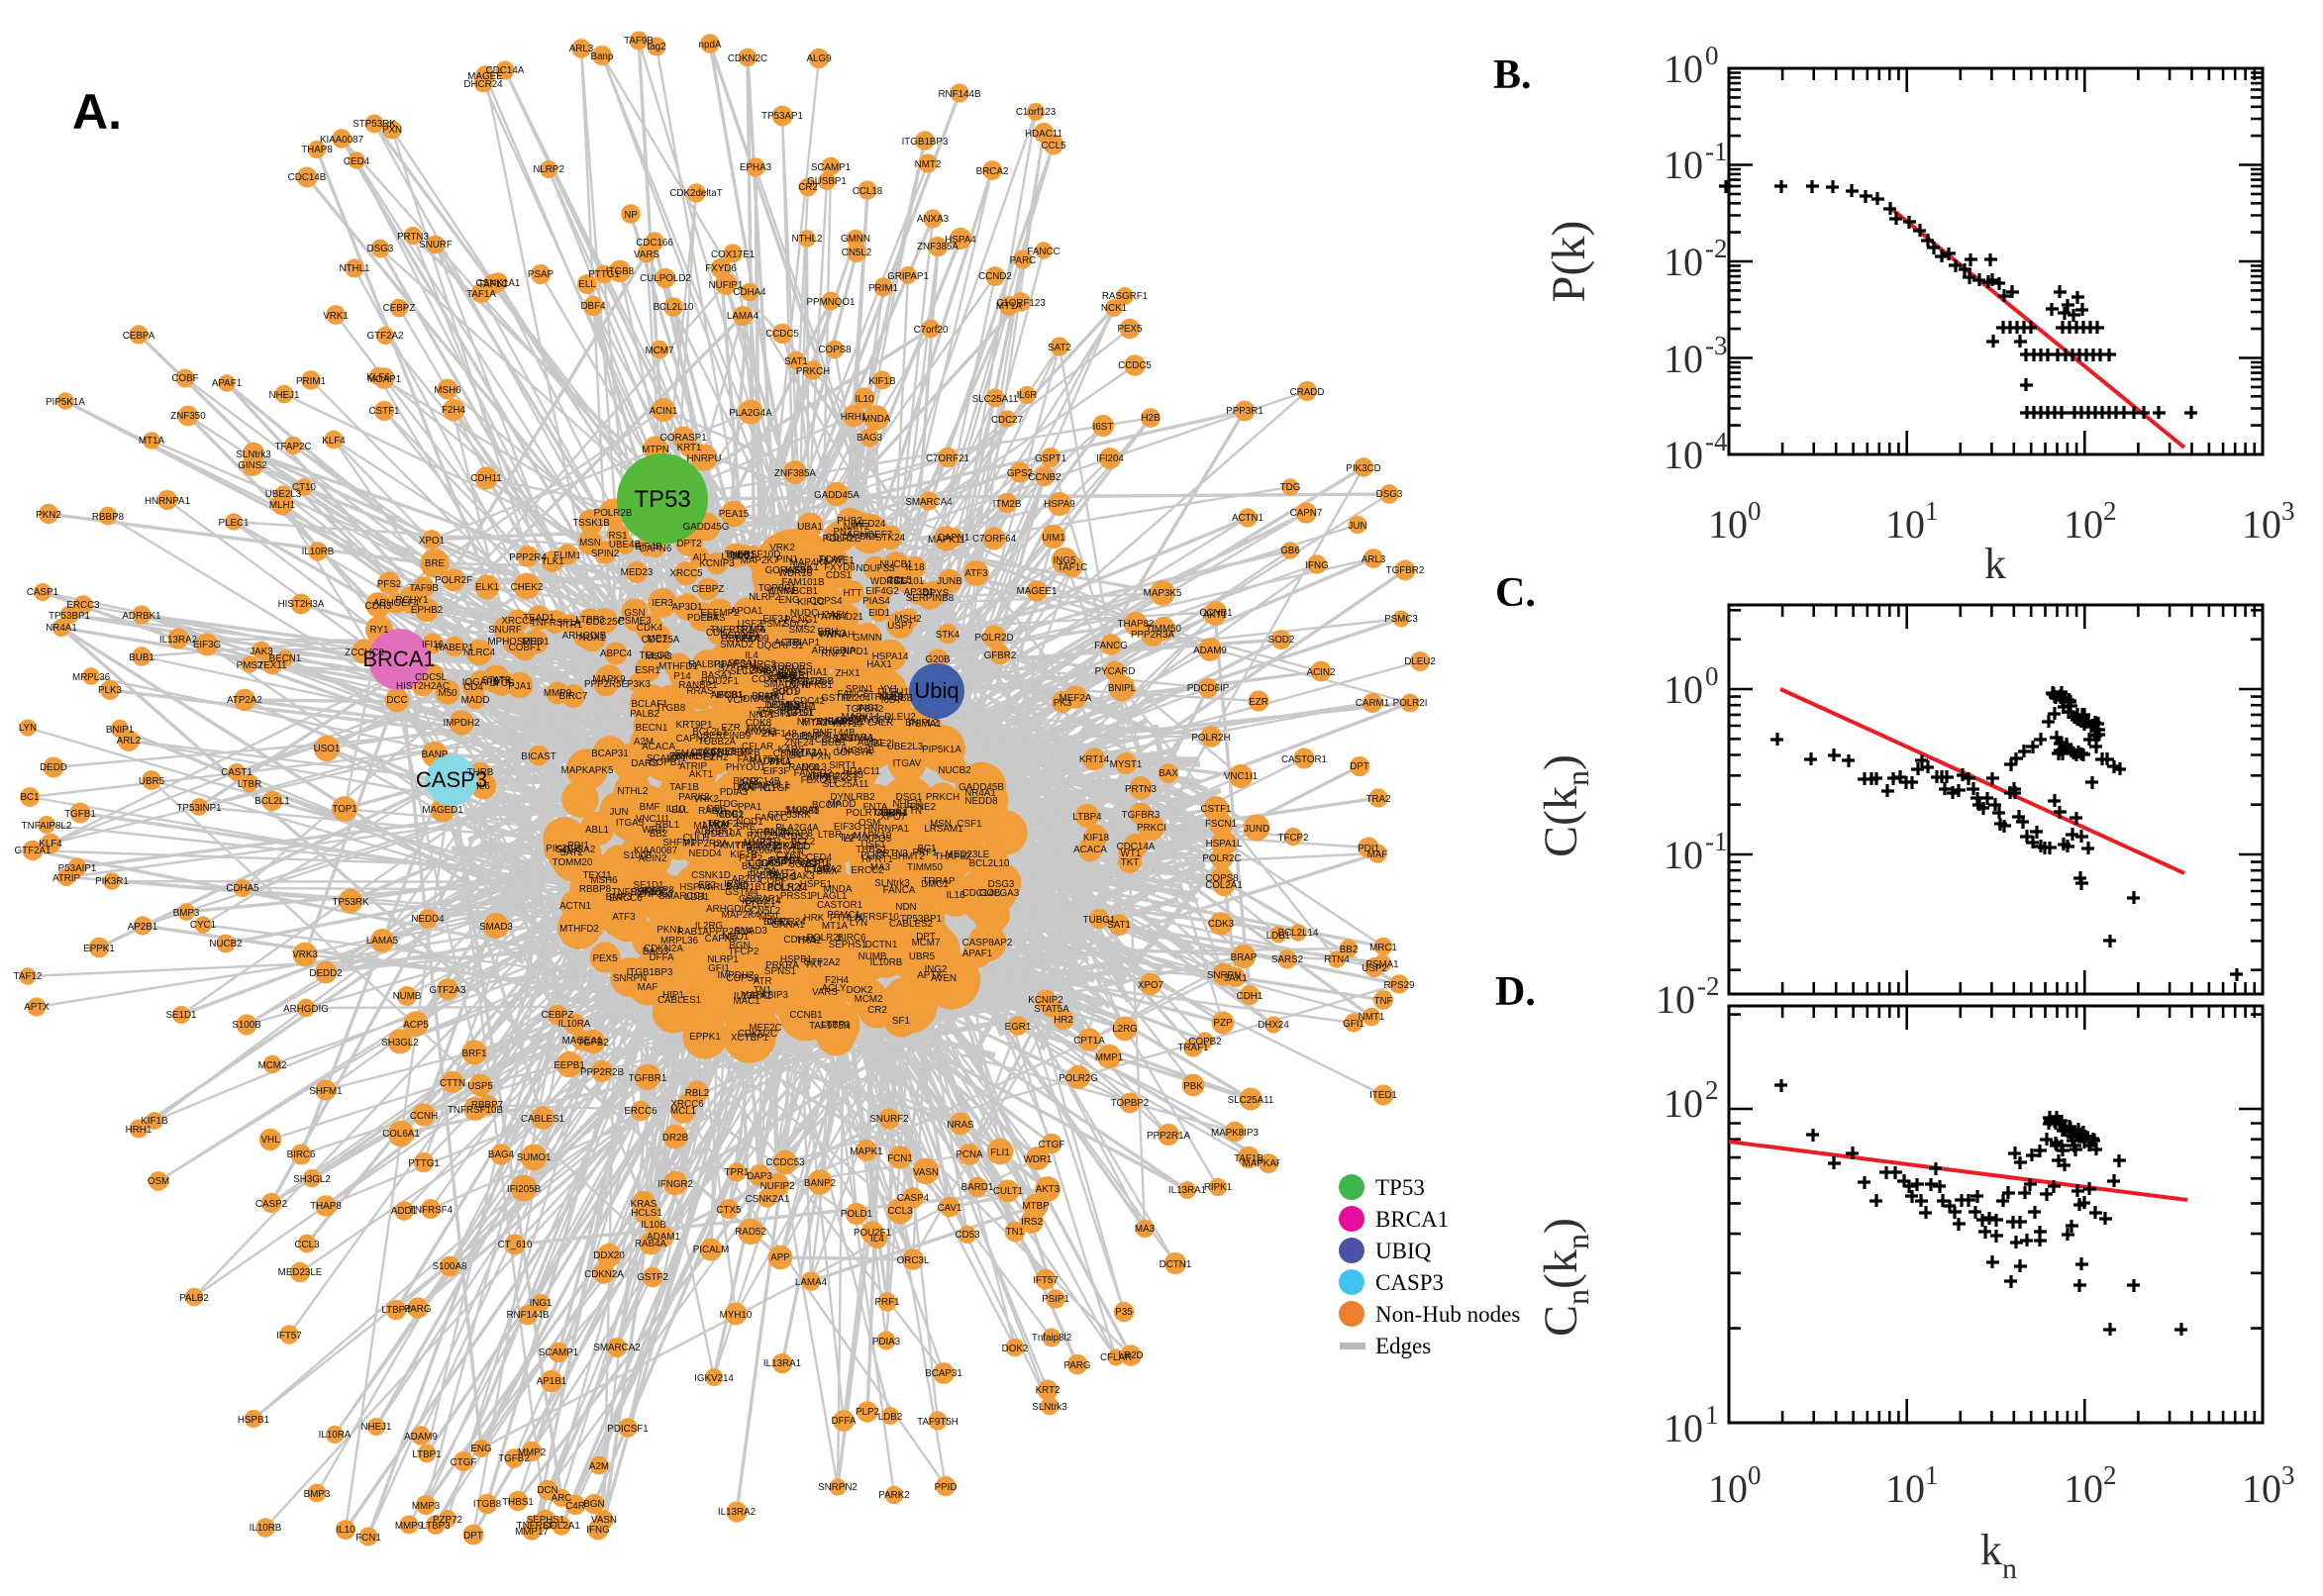  Describe the element at coordinates (1016, 1232) in the screenshot. I see `svg-text: TN1` at that location.